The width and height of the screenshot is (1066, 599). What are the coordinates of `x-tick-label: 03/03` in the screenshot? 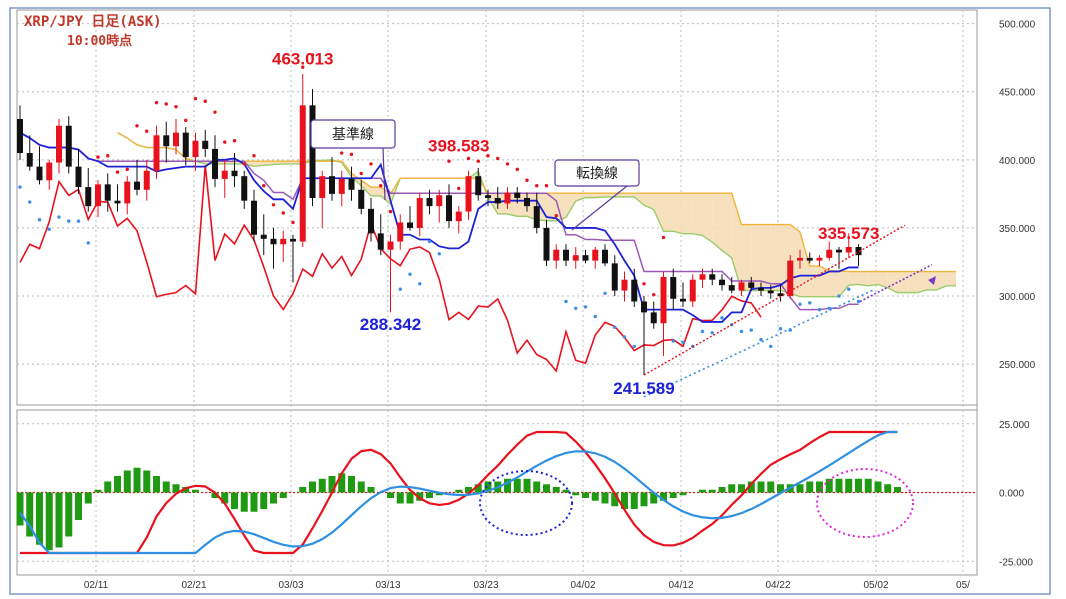 It's located at (290, 585).